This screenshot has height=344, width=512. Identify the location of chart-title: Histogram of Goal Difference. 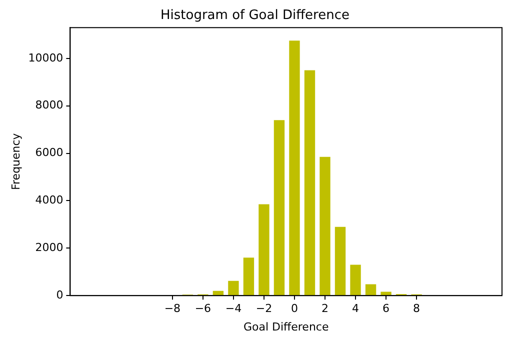
(255, 16).